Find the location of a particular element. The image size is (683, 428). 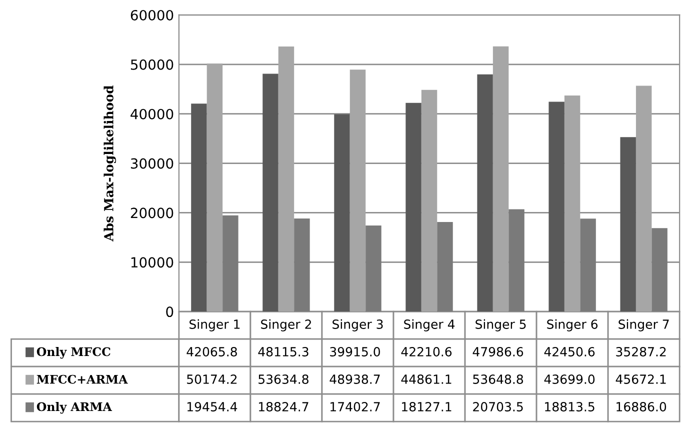

data-label: 50174.2 is located at coordinates (212, 379).